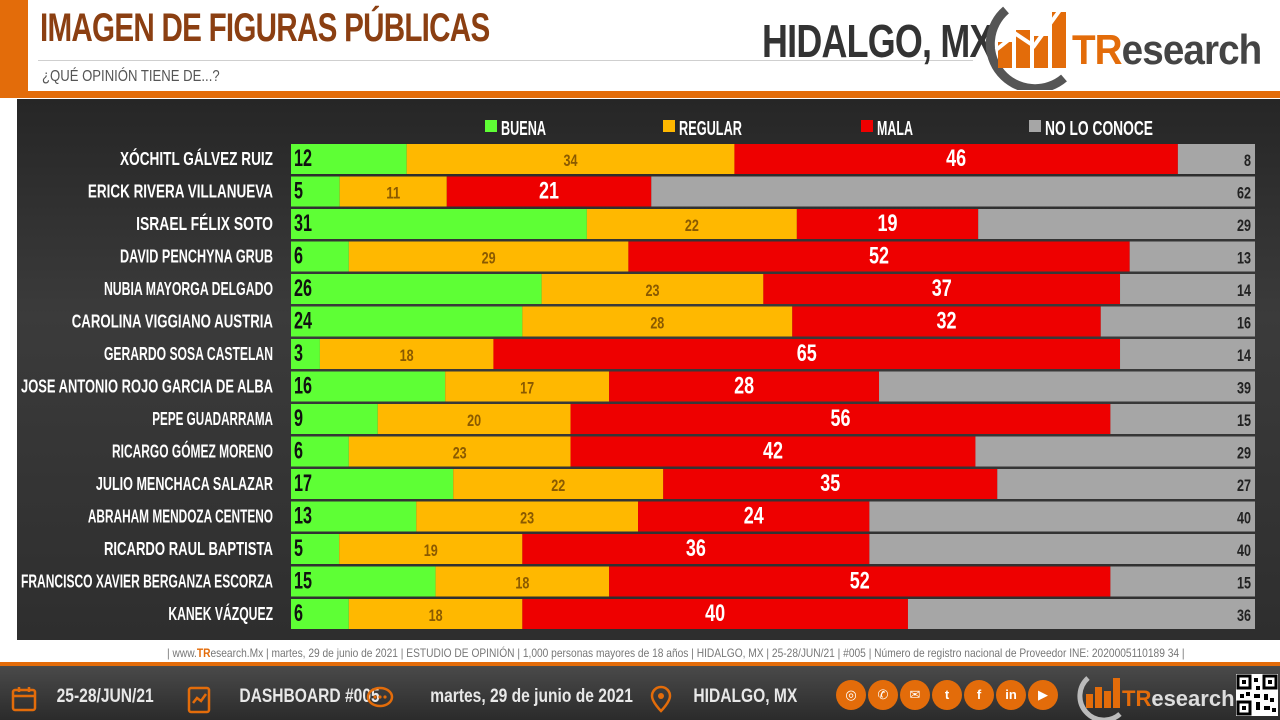 The height and width of the screenshot is (720, 1280). What do you see at coordinates (303, 386) in the screenshot?
I see `data-label-buena: 16` at bounding box center [303, 386].